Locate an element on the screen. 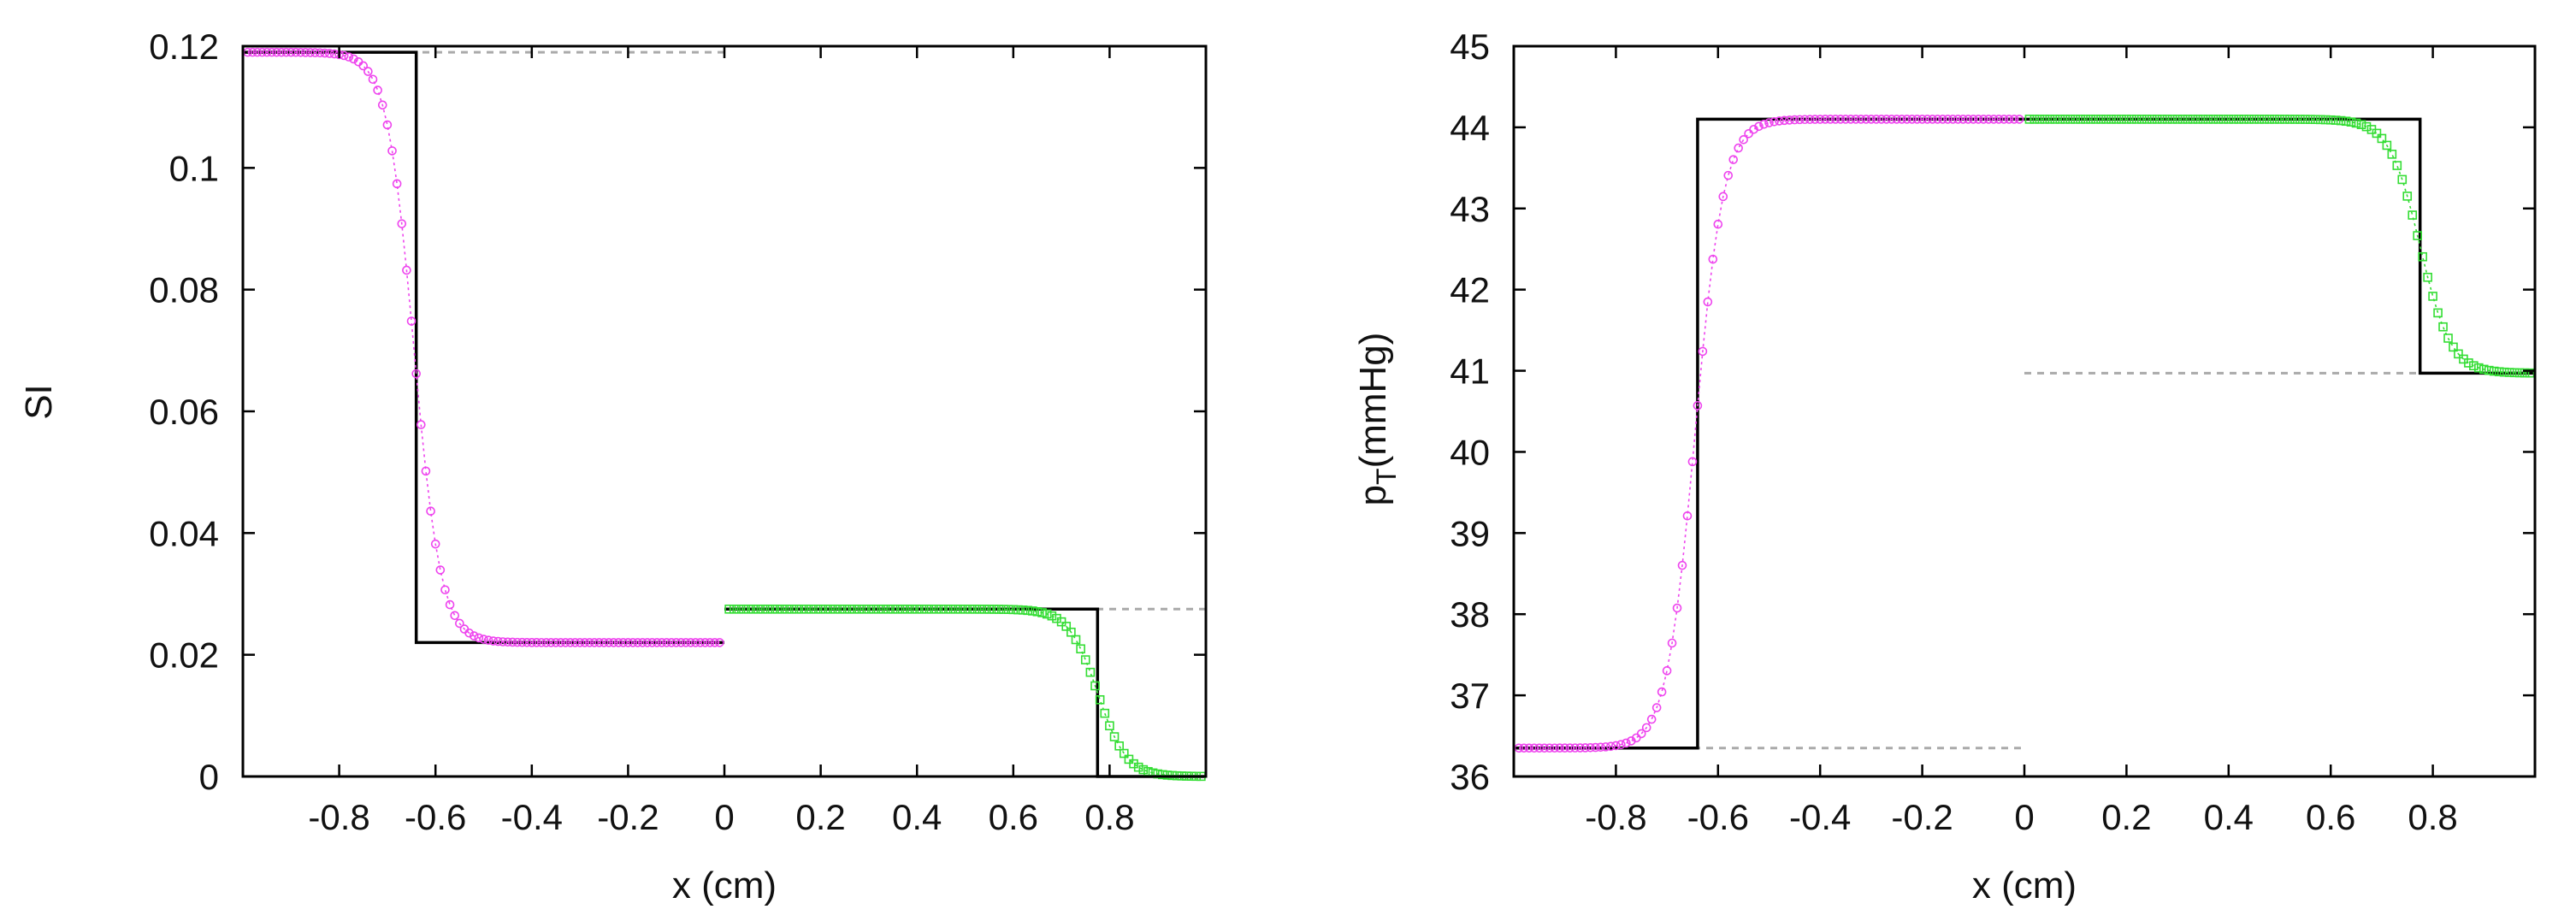 The height and width of the screenshot is (921, 2576). y-tick-label: 39 is located at coordinates (1470, 533).